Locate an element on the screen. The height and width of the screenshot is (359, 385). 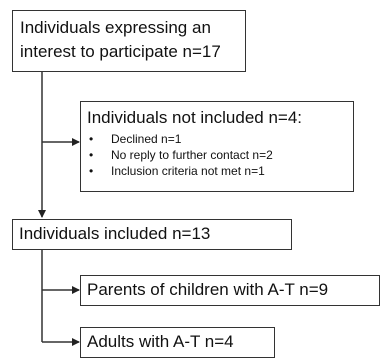
list-item: No reply to further contact n=2 is located at coordinates (220, 155).